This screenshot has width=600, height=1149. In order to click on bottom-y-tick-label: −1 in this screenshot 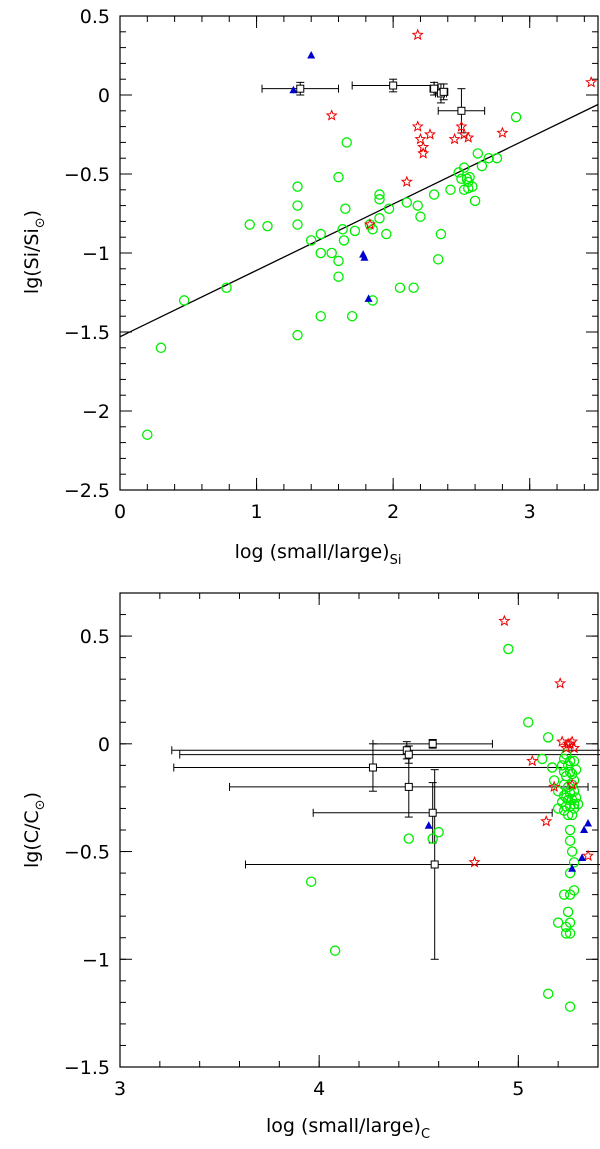, I will do `click(96, 960)`.